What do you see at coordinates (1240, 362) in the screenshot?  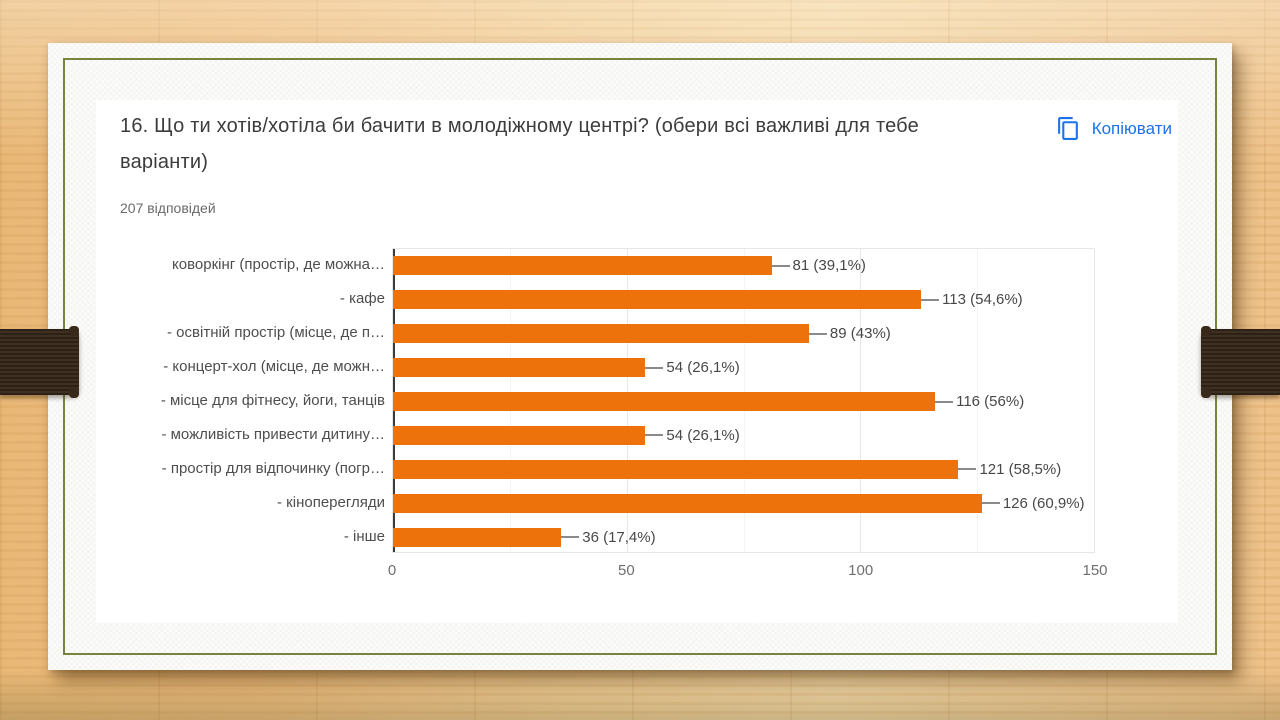 I see `right-strap-decoration` at bounding box center [1240, 362].